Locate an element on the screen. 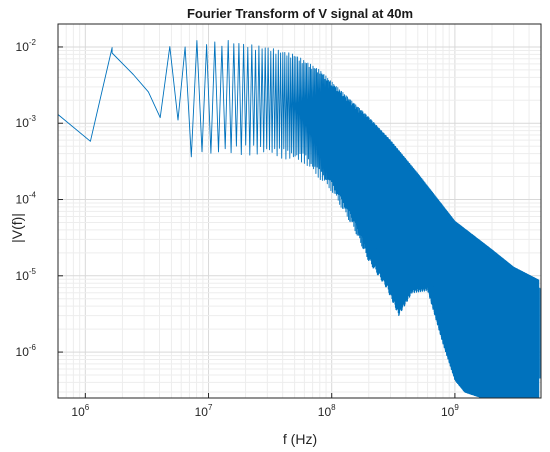  y-tick-label: 10⁻⁶ is located at coordinates (26, 351).